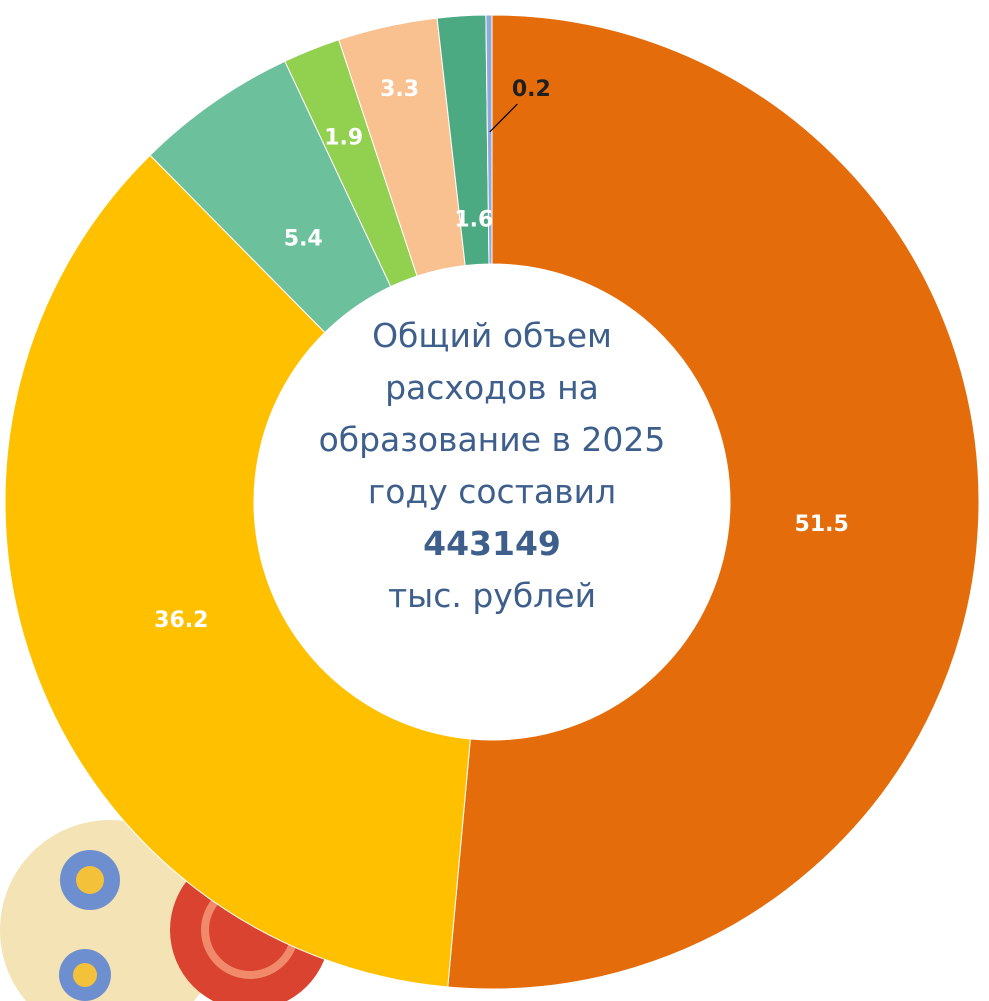 This screenshot has height=1001, width=989. What do you see at coordinates (503, 118) in the screenshot?
I see `leader-line` at bounding box center [503, 118].